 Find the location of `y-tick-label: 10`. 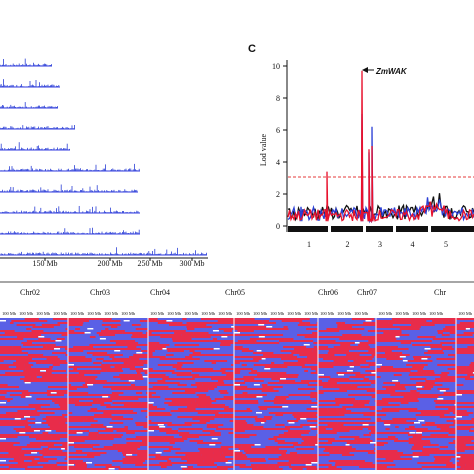

y-tick-label: 10 is located at coordinates (276, 66).